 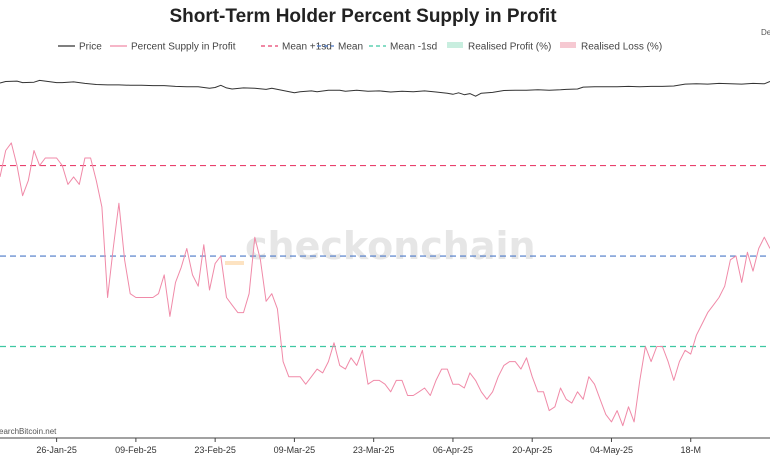 I want to click on watermark-dash, so click(x=234, y=263).